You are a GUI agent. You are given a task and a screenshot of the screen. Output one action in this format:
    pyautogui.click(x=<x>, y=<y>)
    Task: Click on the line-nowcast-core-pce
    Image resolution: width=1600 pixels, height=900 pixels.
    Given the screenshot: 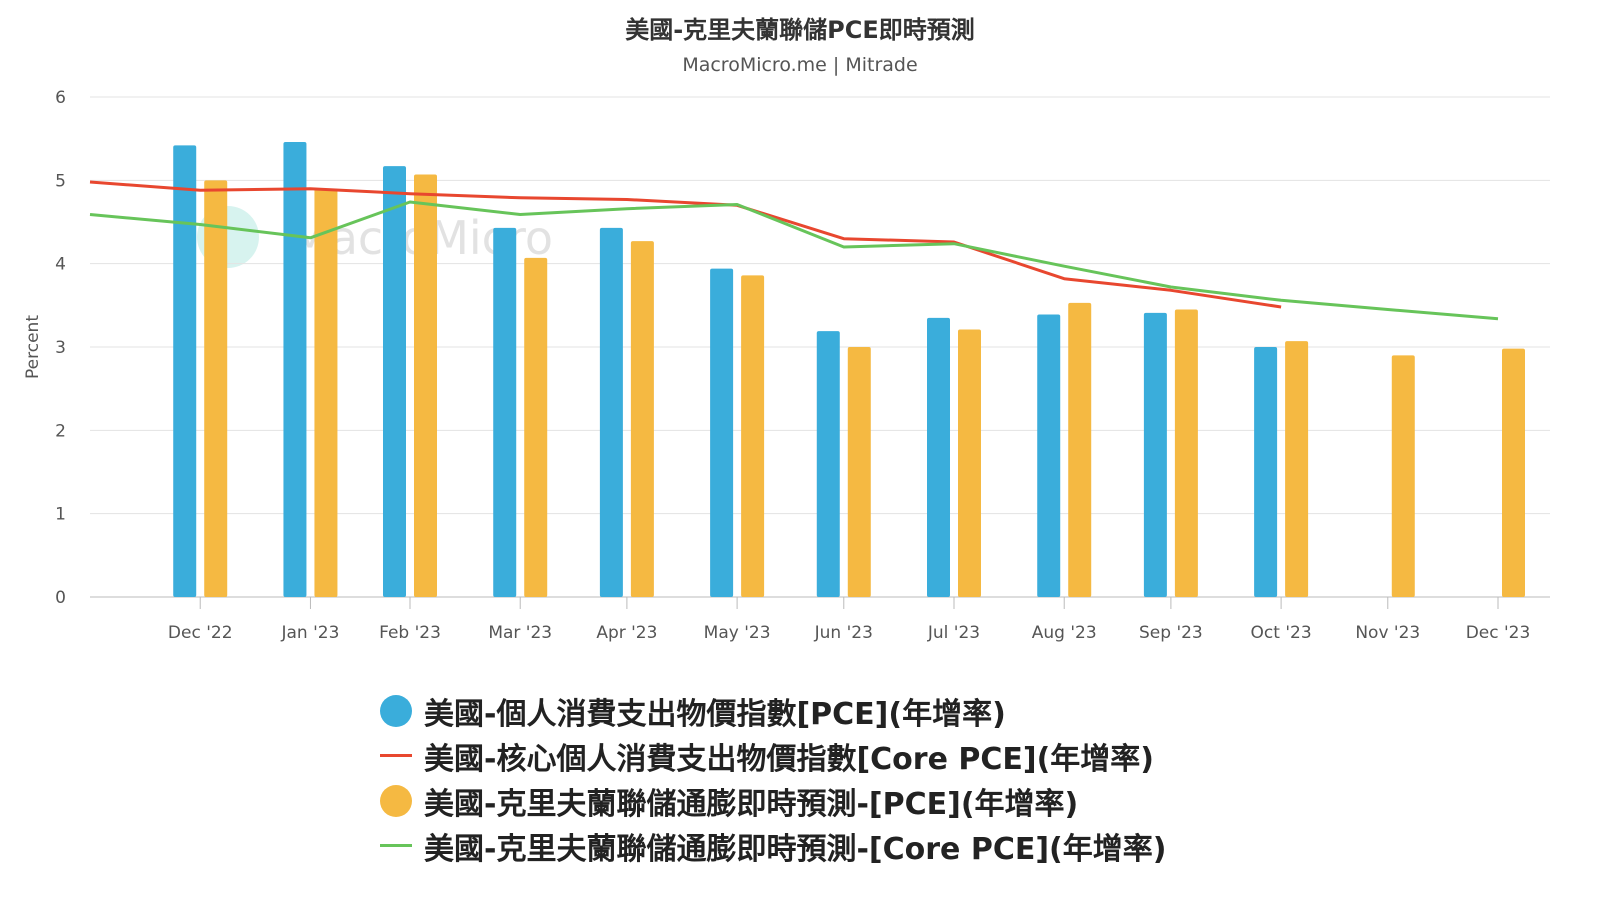 What is the action you would take?
    pyautogui.click(x=794, y=260)
    